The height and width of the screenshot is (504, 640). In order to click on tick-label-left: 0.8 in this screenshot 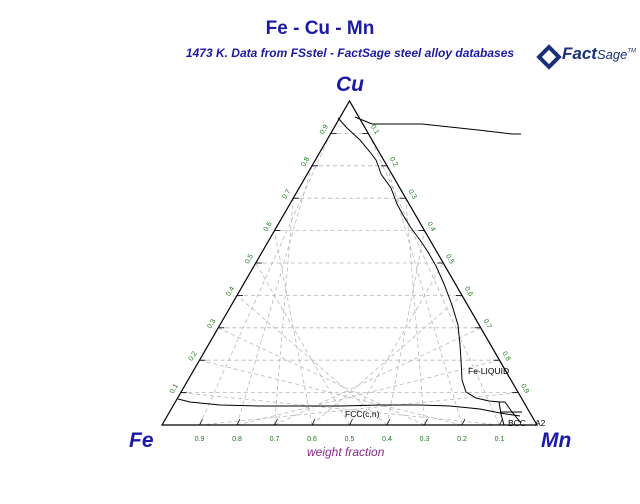, I will do `click(305, 162)`.